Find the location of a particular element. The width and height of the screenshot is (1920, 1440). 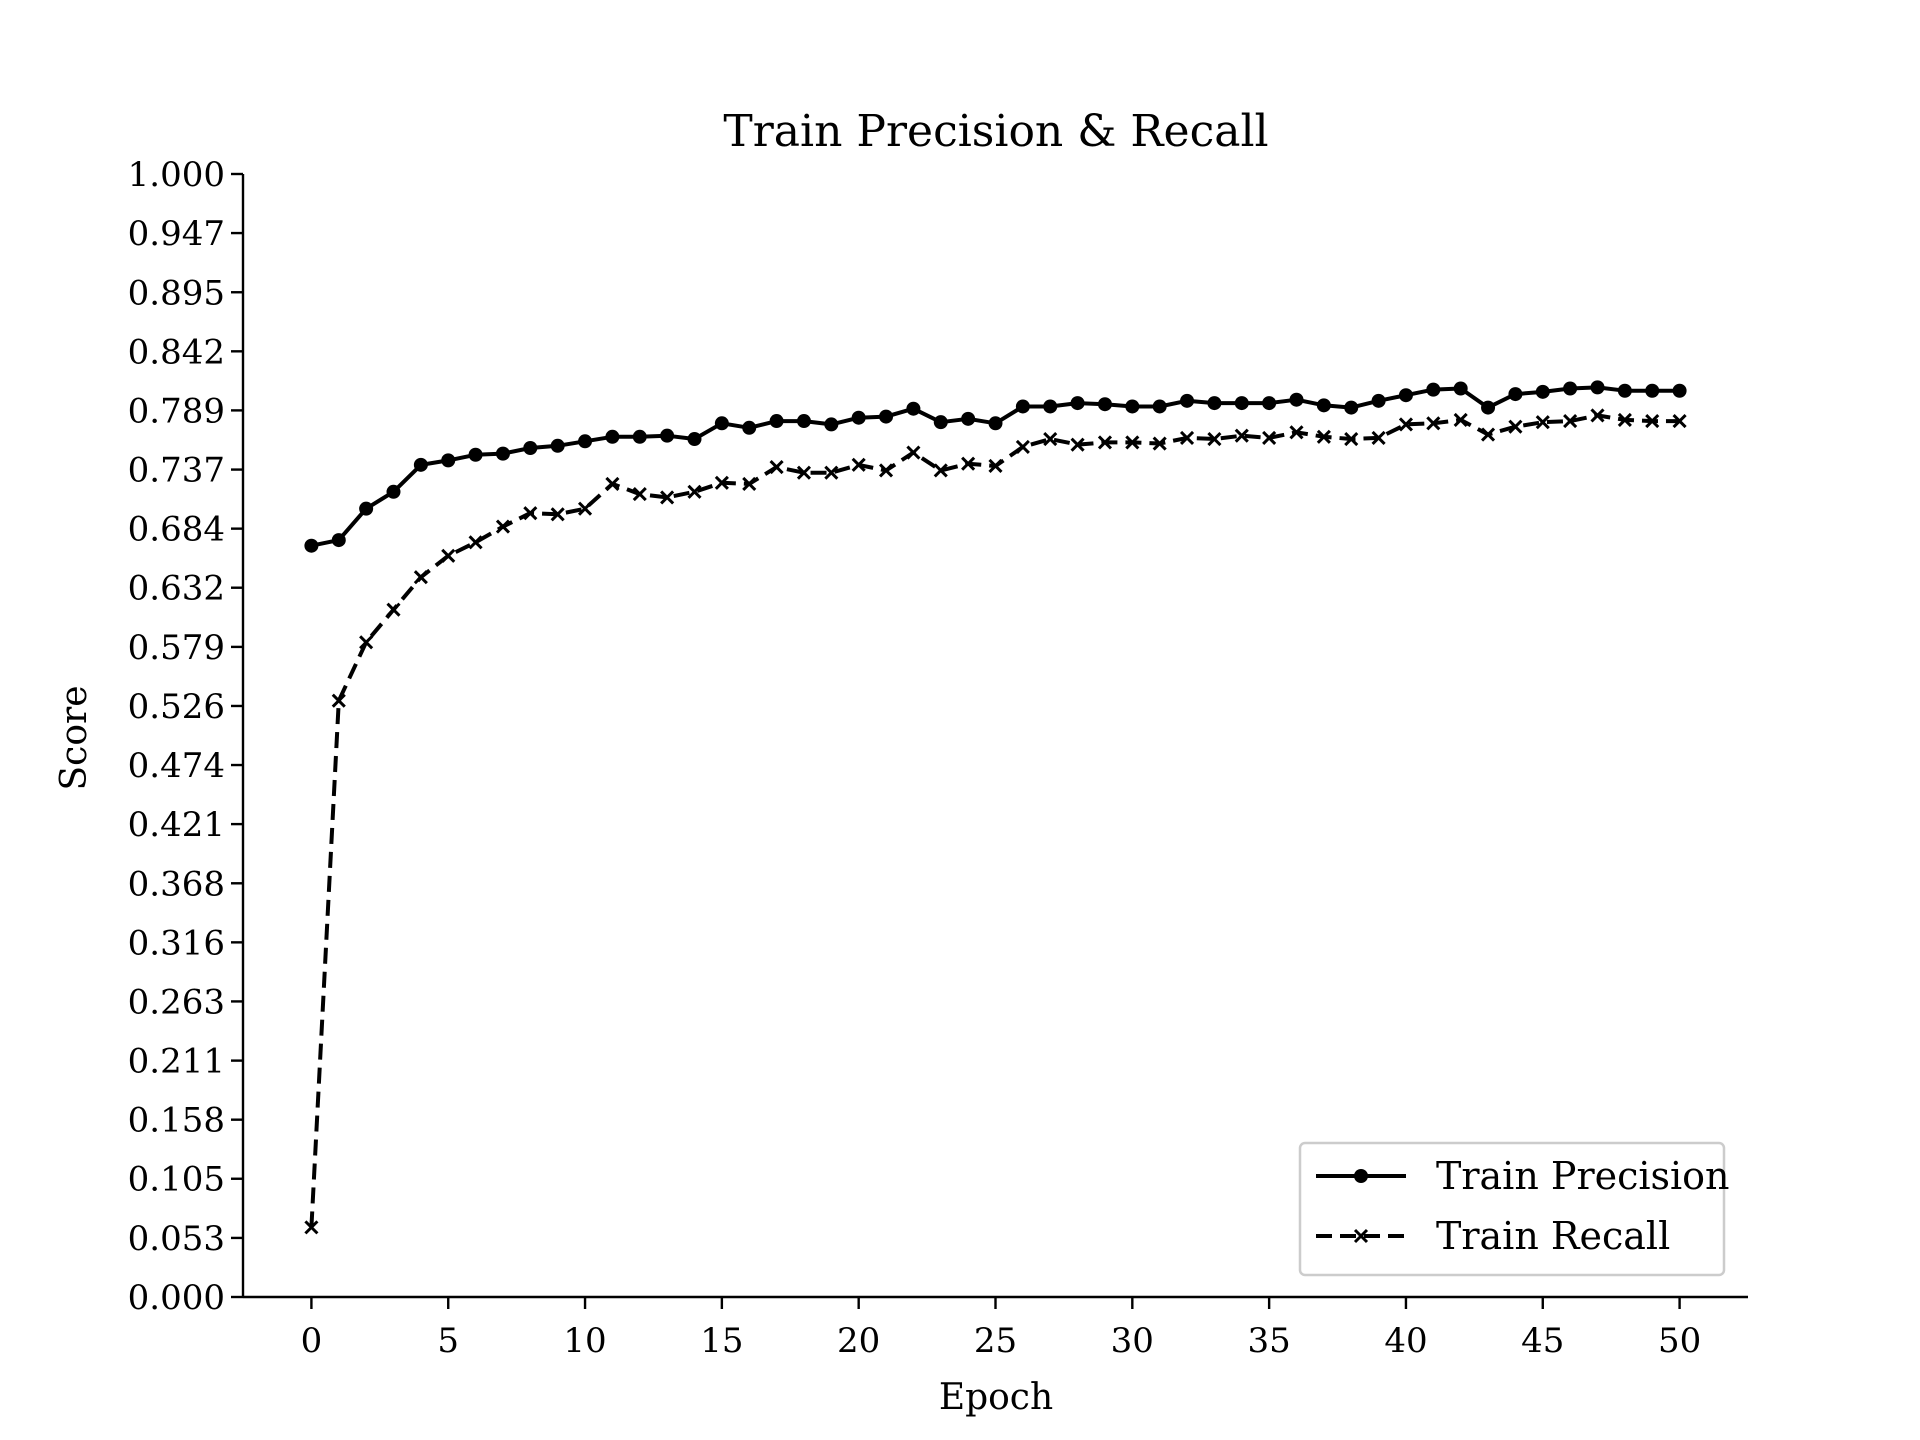

y-tick-label: 0.000 is located at coordinates (176, 1298).